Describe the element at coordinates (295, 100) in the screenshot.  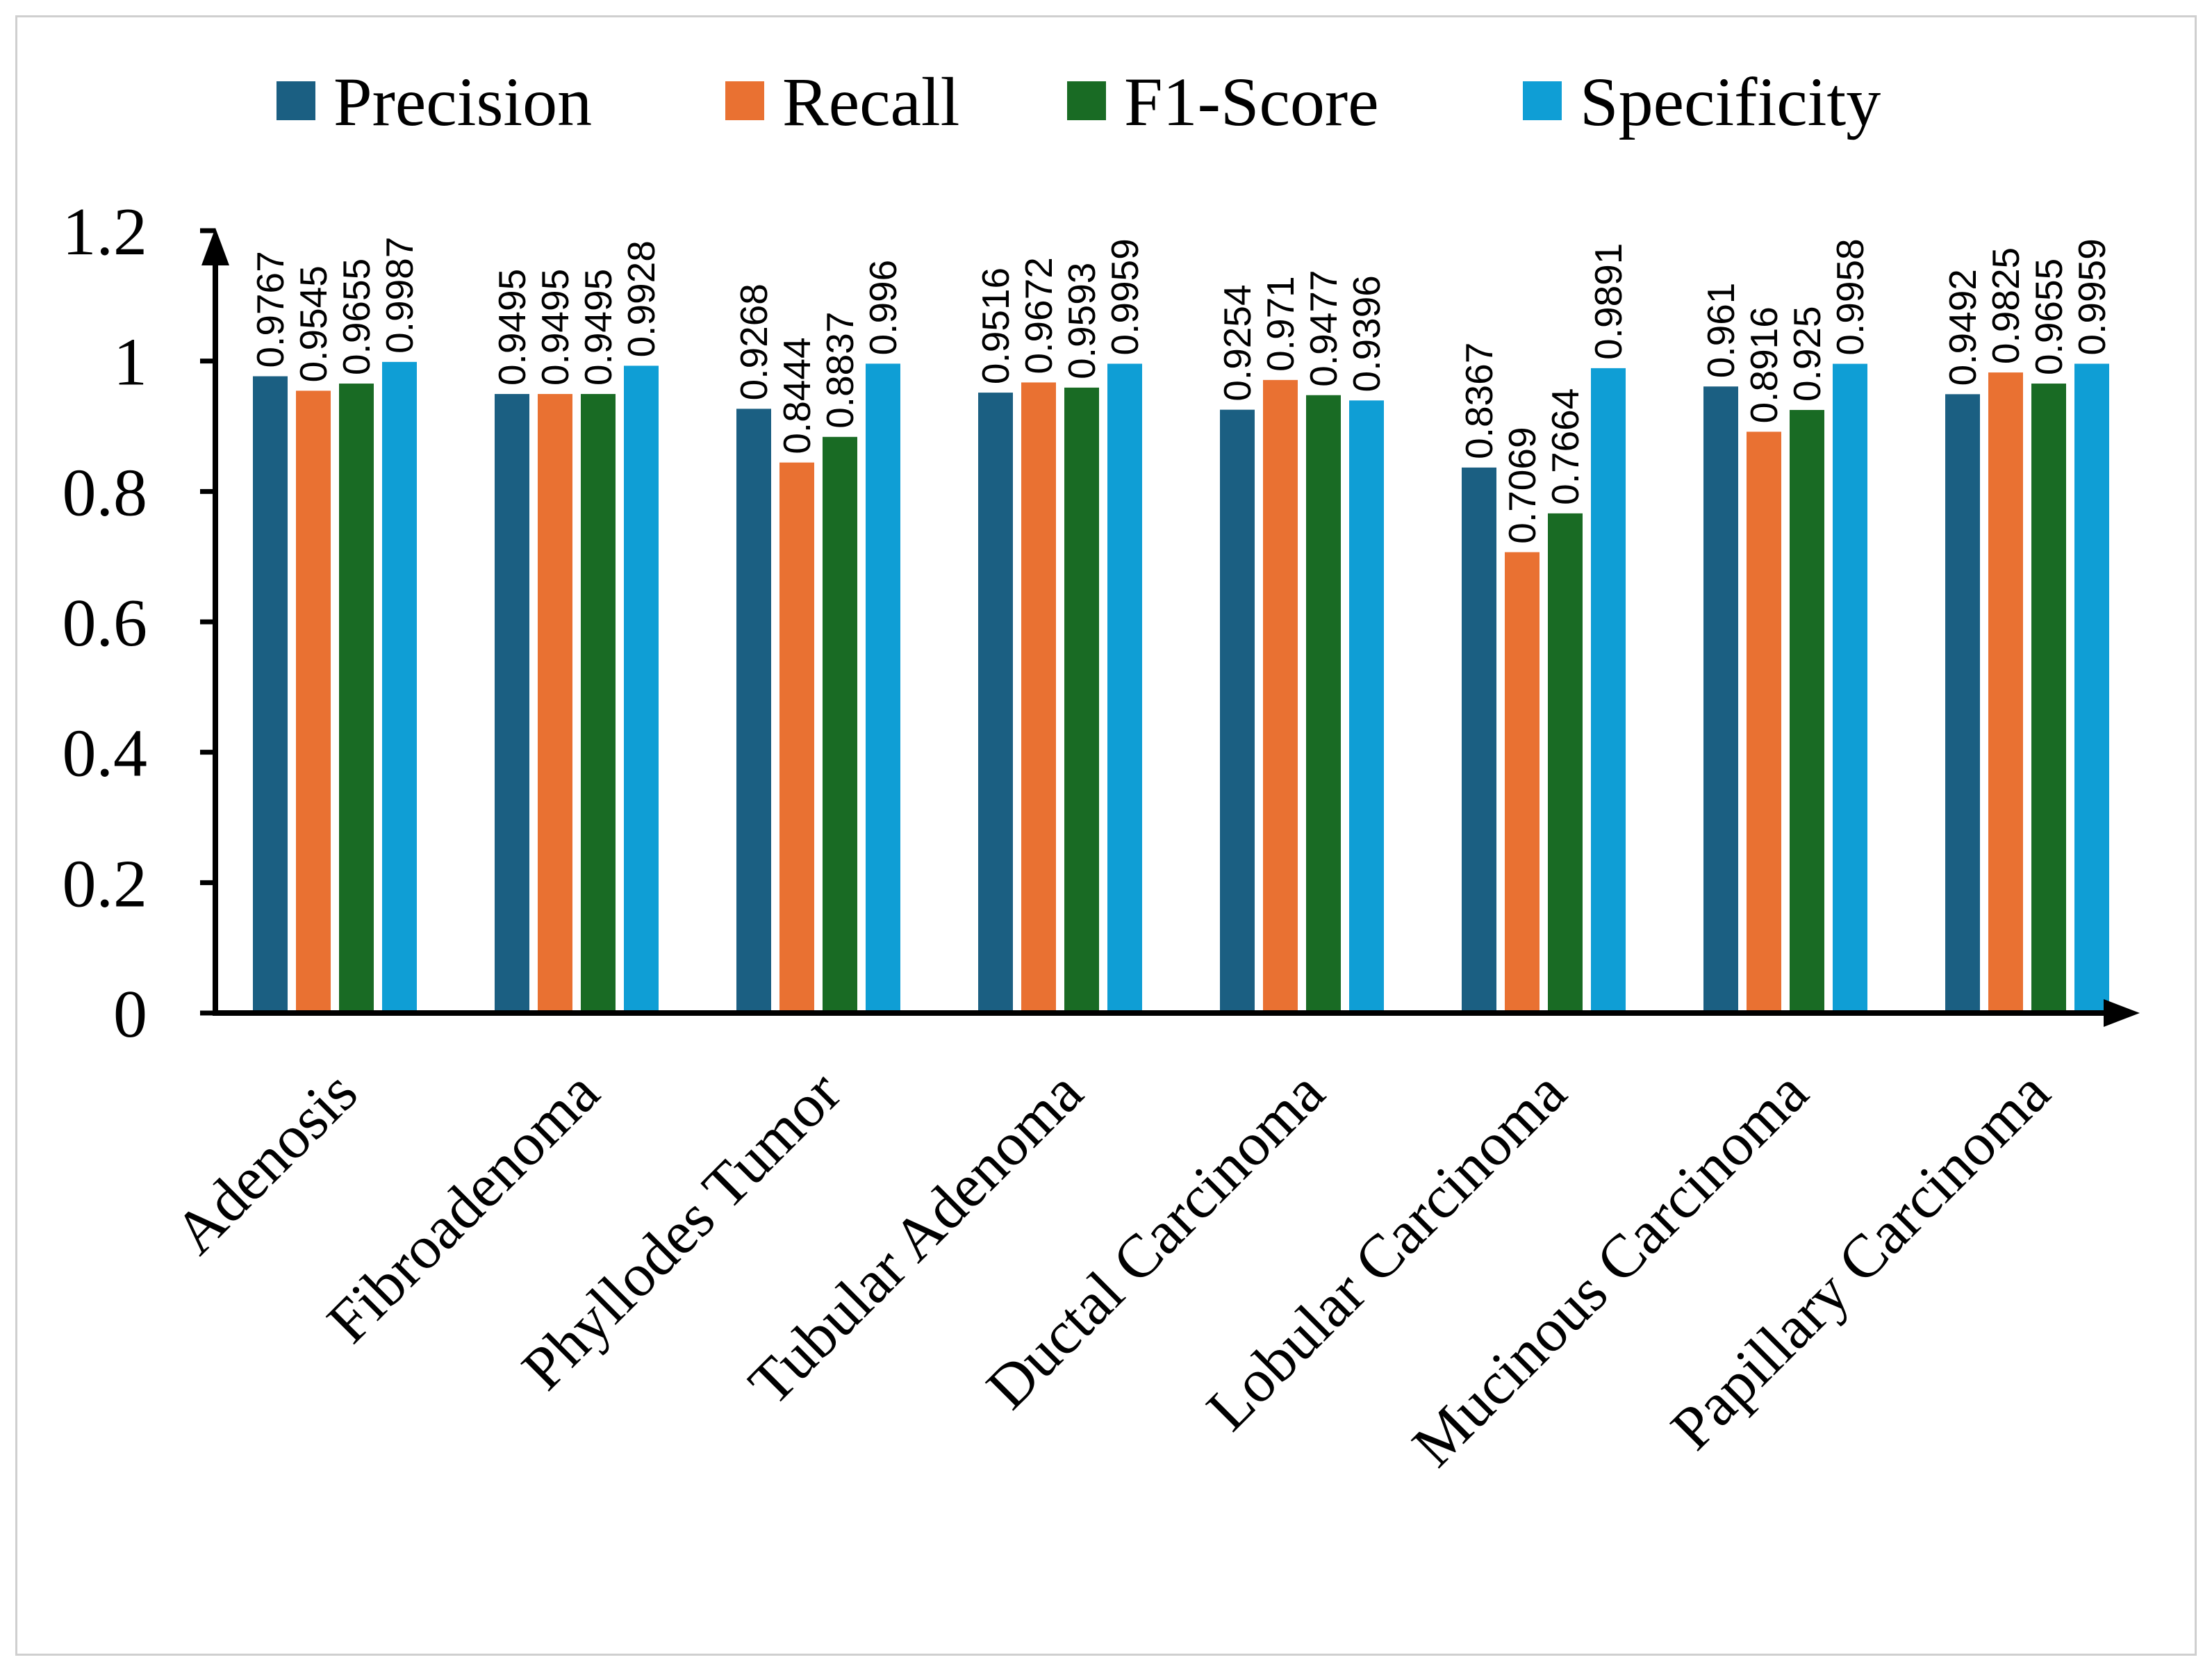
I see `legend-swatch-precision` at that location.